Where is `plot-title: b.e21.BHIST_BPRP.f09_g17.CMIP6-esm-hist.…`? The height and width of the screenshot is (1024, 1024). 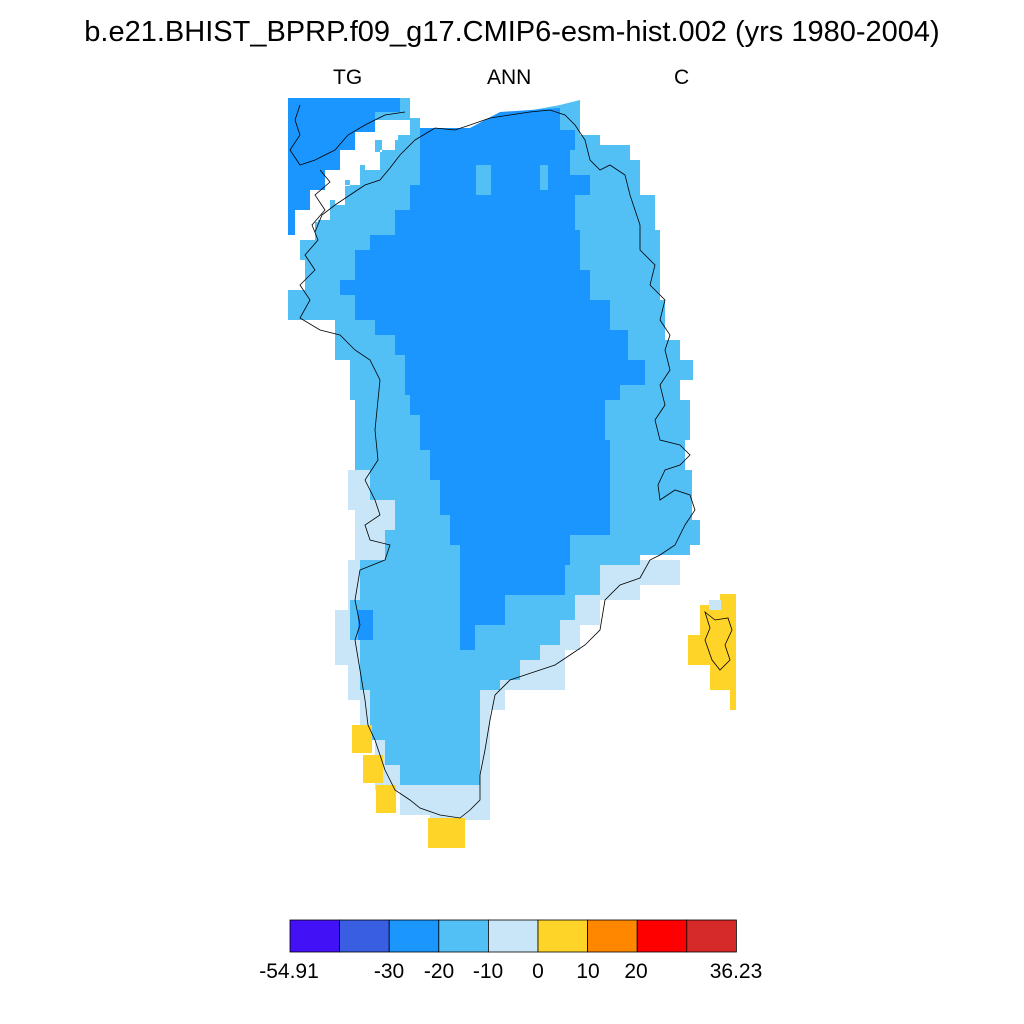
plot-title: b.e21.BHIST_BPRP.f09_g17.CMIP6-esm-hist.… is located at coordinates (512, 32).